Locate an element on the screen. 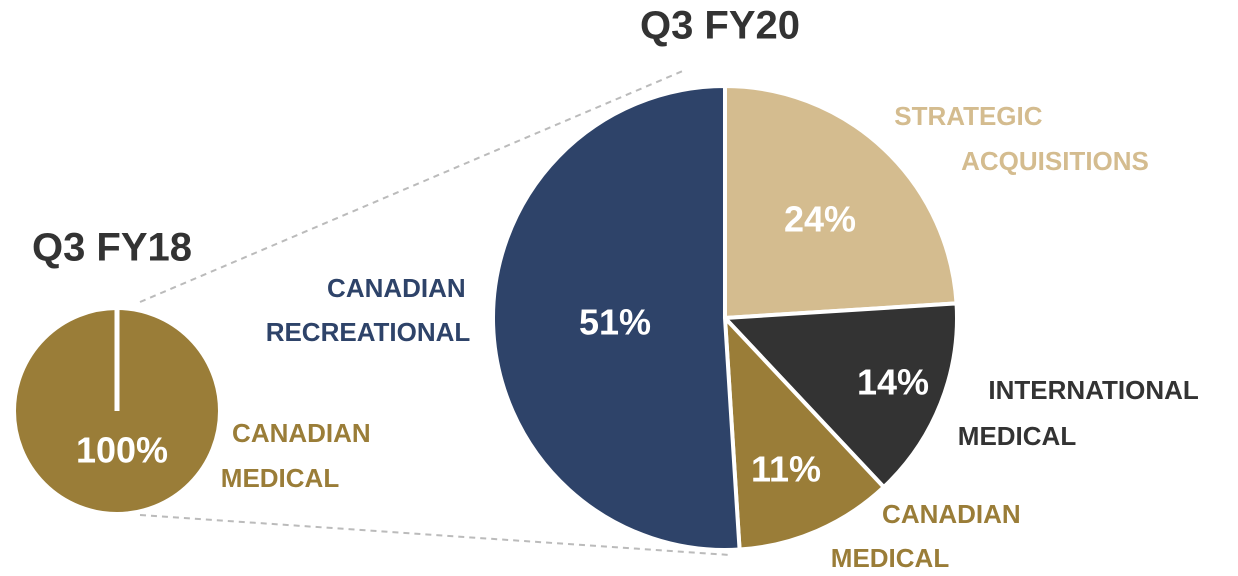 The height and width of the screenshot is (576, 1238). category-label: CANADIAN RECREATIONAL is located at coordinates (369, 310).